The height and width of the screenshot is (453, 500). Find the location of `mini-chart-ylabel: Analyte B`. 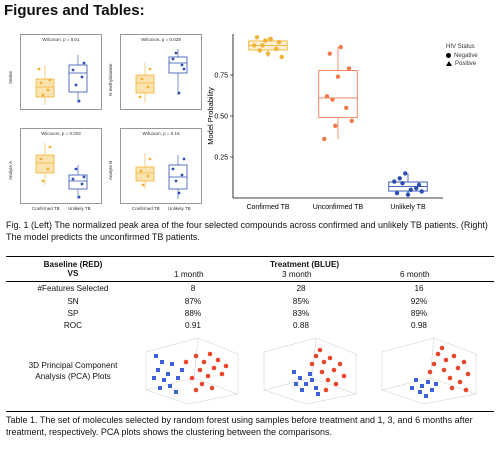

mini-chart-ylabel: Analyte B is located at coordinates (110, 170).